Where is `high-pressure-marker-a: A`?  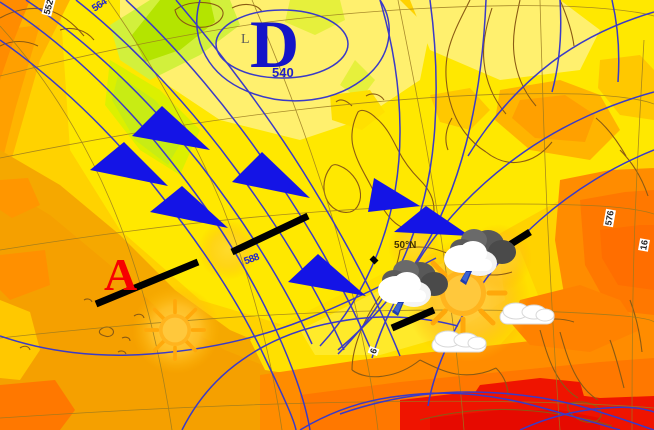
high-pressure-marker-a: A is located at coordinates (121, 274).